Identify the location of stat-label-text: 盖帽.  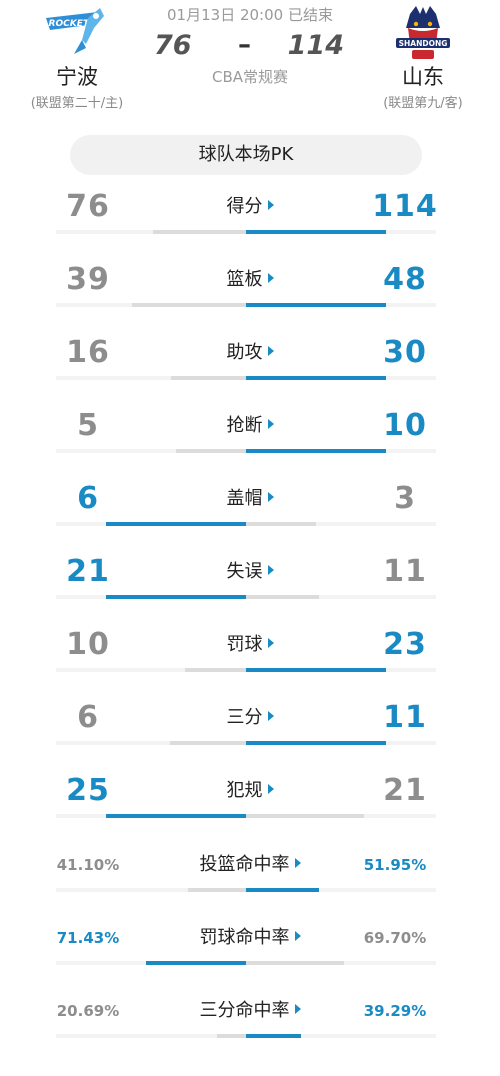
(244, 498).